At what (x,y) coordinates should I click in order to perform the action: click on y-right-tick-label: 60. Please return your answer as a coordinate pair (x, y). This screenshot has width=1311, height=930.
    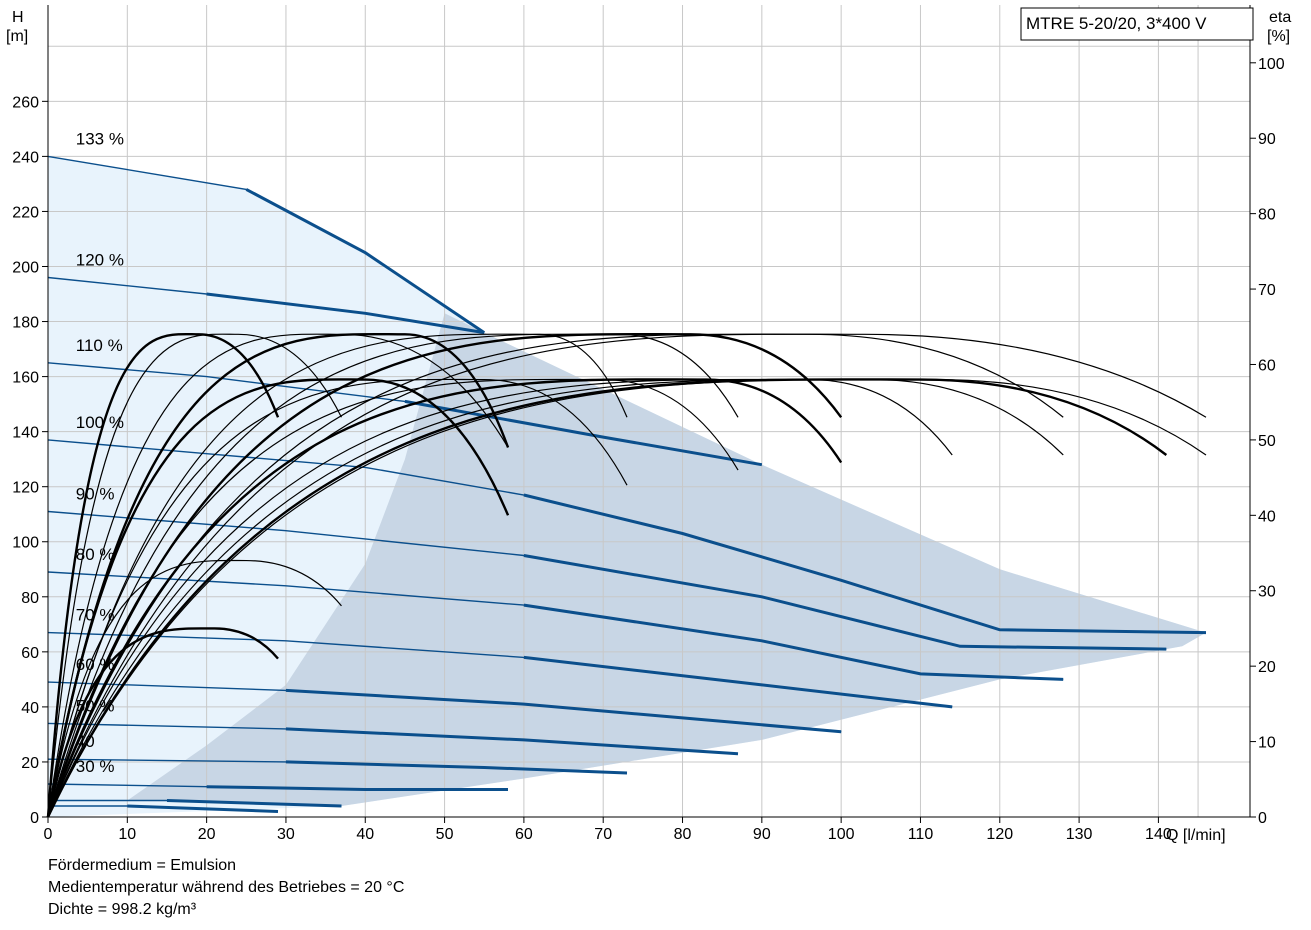
    Looking at the image, I should click on (1267, 365).